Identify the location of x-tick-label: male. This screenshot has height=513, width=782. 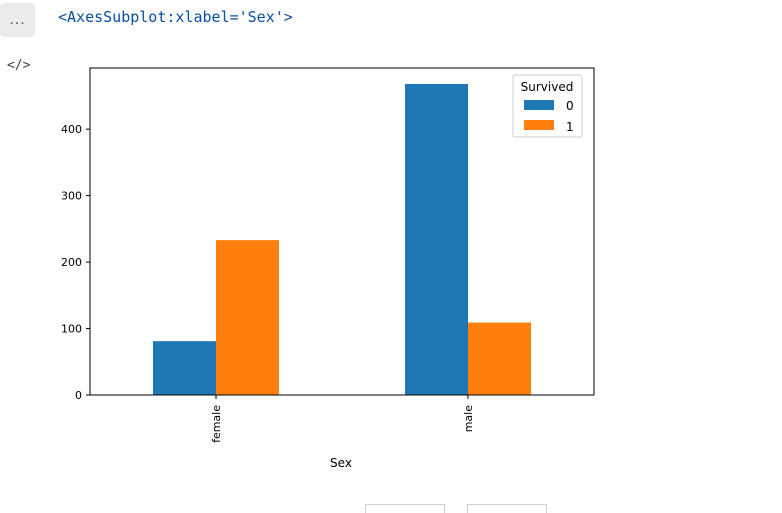
(468, 419).